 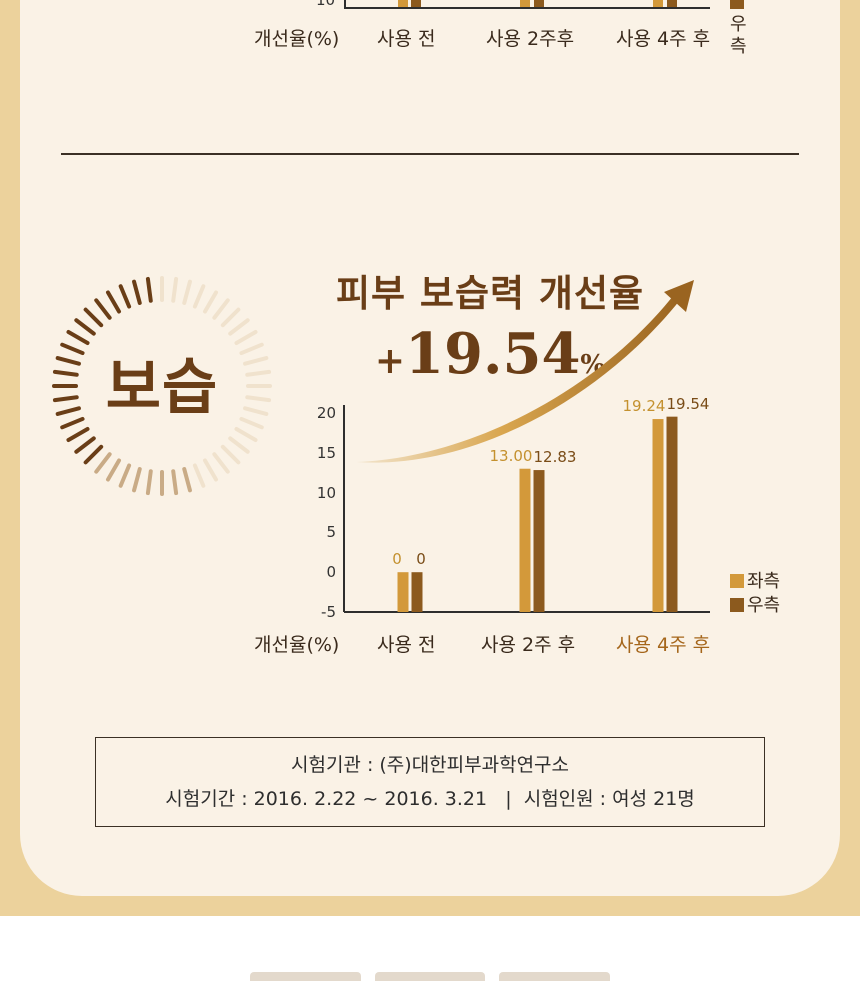 I want to click on trend-arrow-icon, so click(x=518, y=379).